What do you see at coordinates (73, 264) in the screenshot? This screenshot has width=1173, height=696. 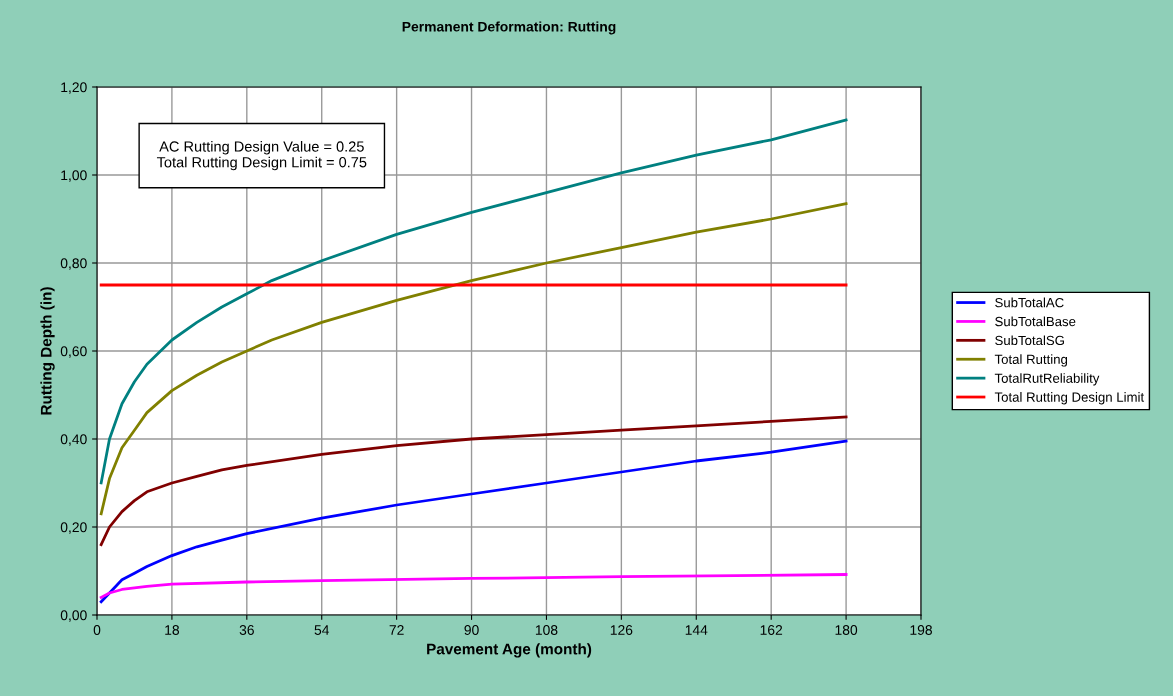 I see `y-tick-label: 0,80` at bounding box center [73, 264].